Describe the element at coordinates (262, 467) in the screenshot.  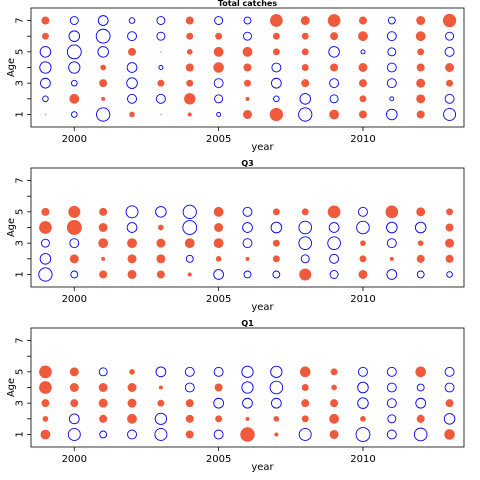
I see `x-axis-label: year` at that location.